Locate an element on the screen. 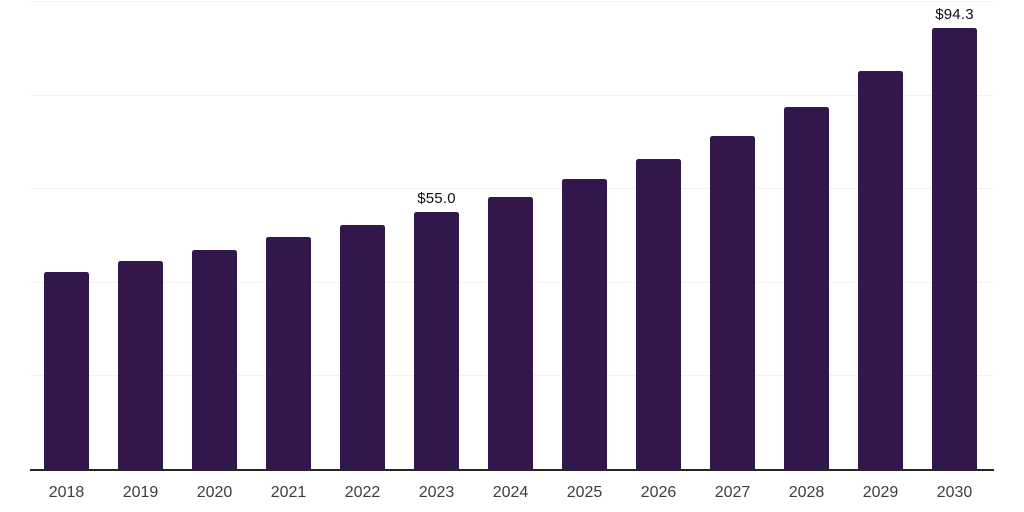 This screenshot has width=1024, height=512. bar-2018 is located at coordinates (66, 370).